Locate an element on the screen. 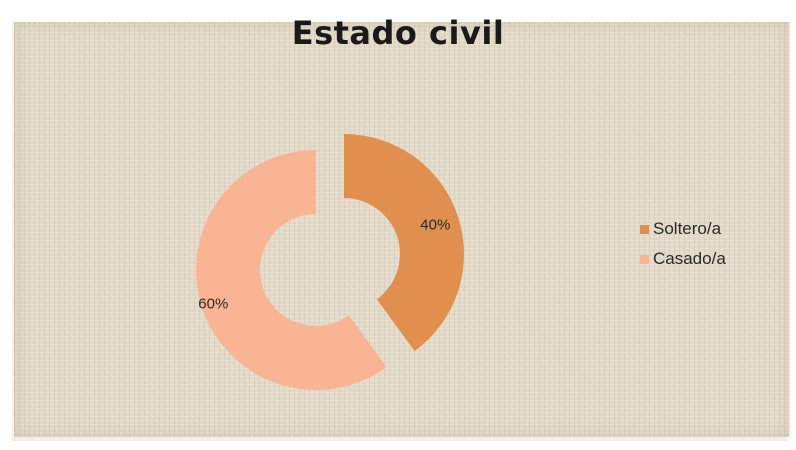 Image resolution: width=796 pixels, height=450 pixels. chart-legend: Soltero/a Casado/a is located at coordinates (683, 244).